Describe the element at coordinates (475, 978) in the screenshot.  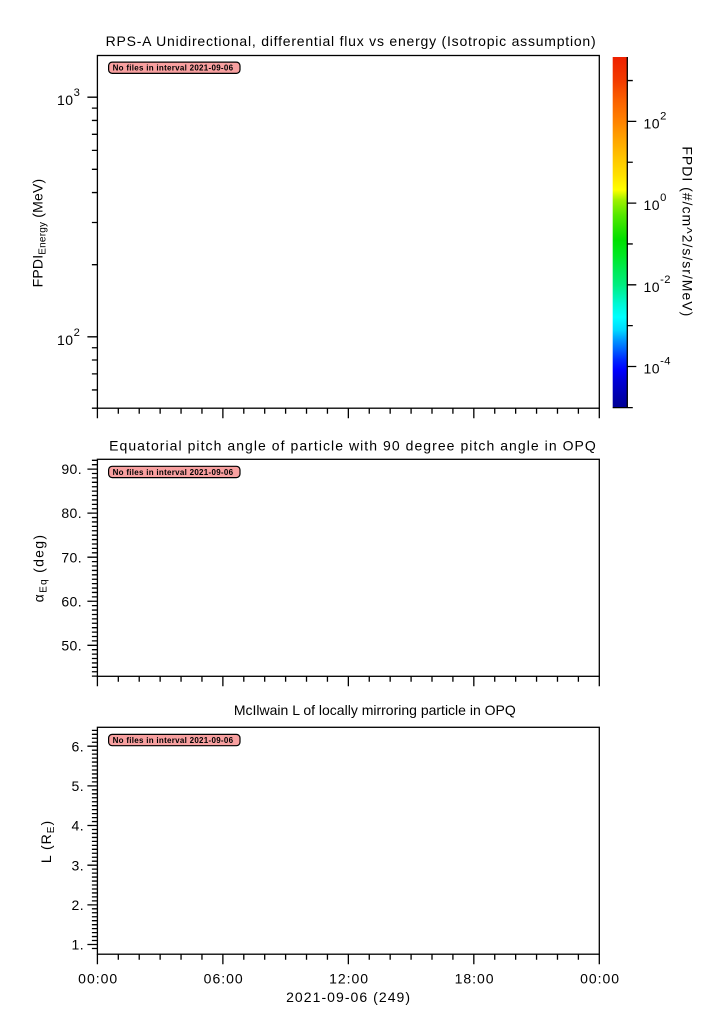
I see `svg-text: 18:00` at that location.